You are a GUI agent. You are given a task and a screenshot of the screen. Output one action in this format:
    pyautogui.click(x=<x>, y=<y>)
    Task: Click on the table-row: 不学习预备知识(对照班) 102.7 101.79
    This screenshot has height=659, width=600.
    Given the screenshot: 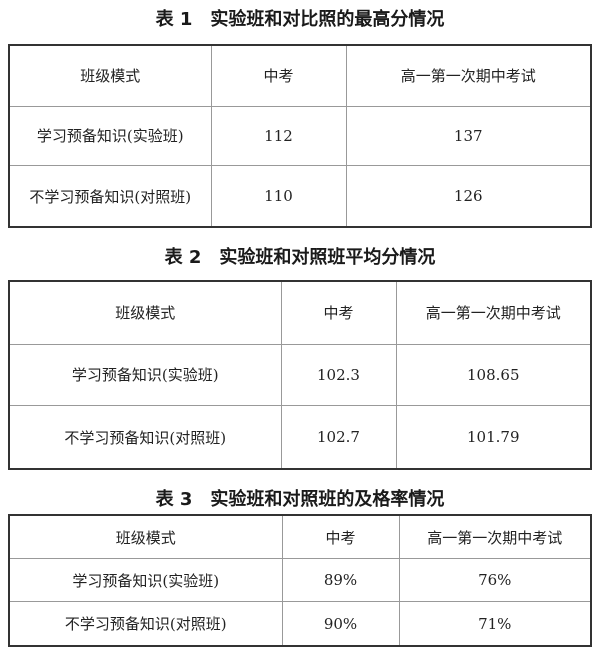 What is the action you would take?
    pyautogui.click(x=300, y=437)
    